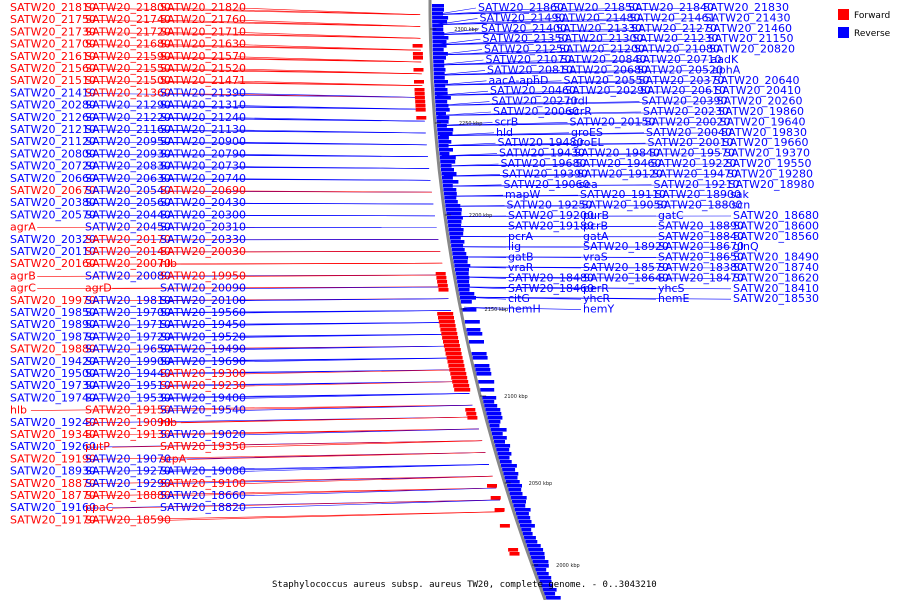 This screenshot has height=600, width=900. I want to click on feature-label: hemE, so click(673, 298).